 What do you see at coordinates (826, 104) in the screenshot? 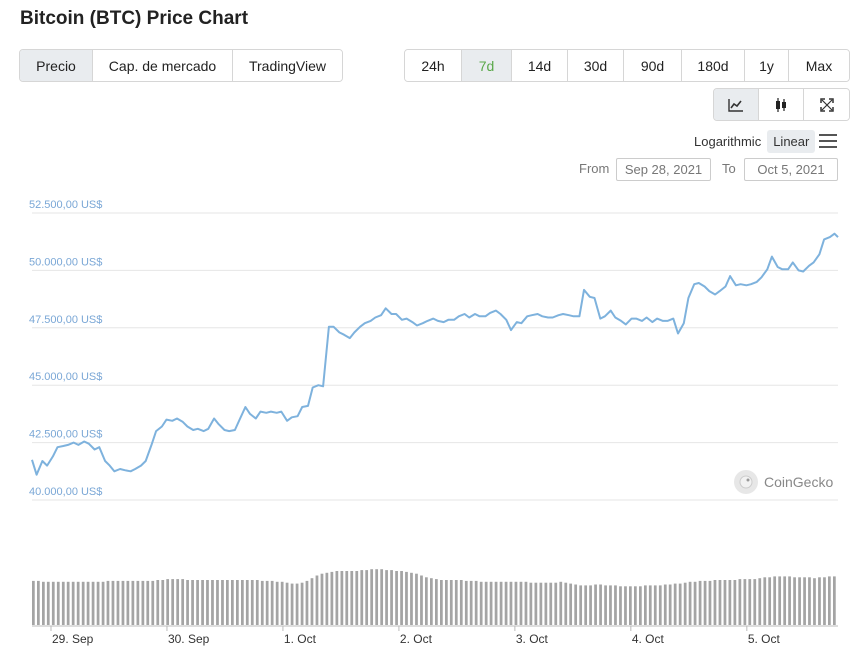
I see `expand-icon` at bounding box center [826, 104].